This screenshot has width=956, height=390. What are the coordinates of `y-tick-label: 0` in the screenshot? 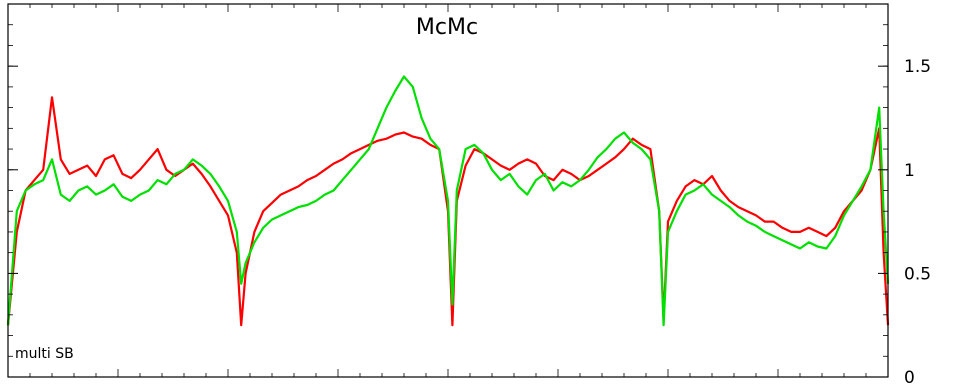 It's located at (909, 378).